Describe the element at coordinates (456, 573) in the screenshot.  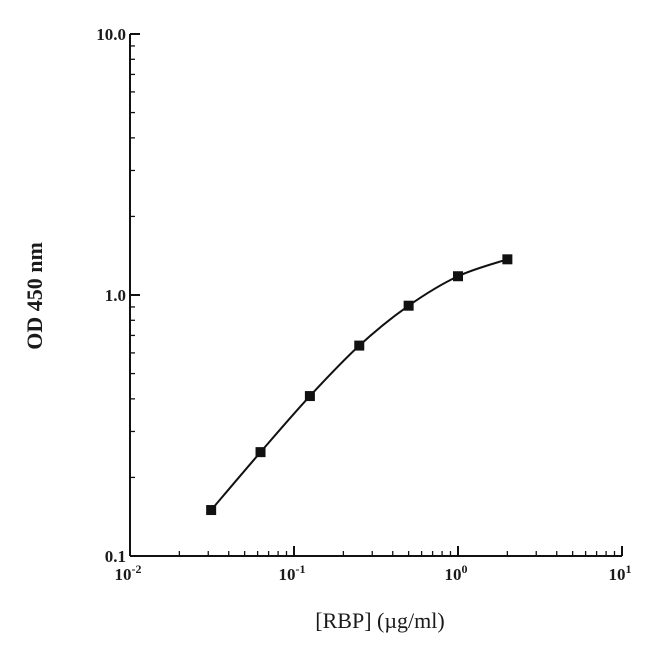
I see `x-tick-label: 10⁰` at that location.